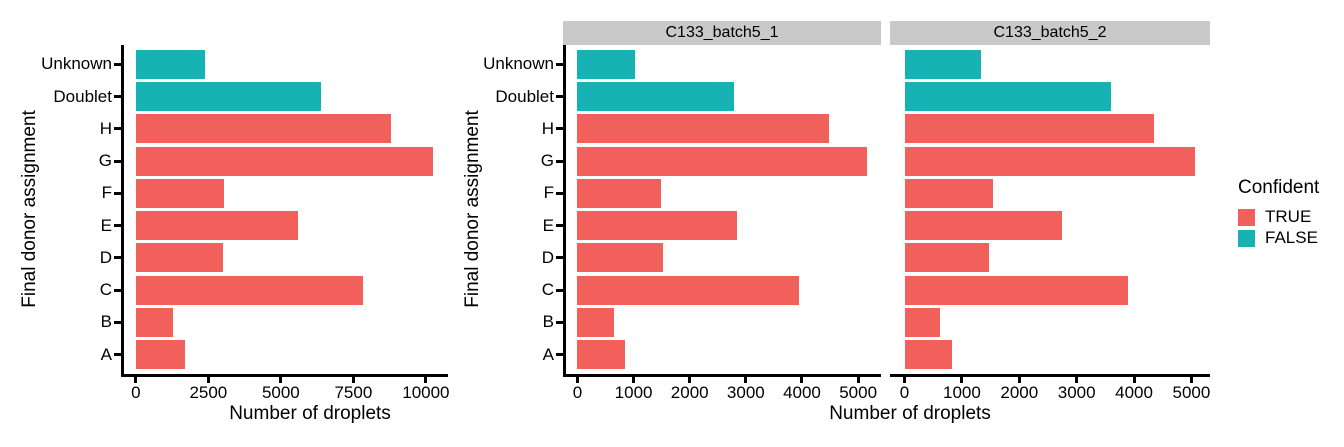 The image size is (1344, 447). I want to click on legend: Confident TRUE FALSE, so click(1278, 214).